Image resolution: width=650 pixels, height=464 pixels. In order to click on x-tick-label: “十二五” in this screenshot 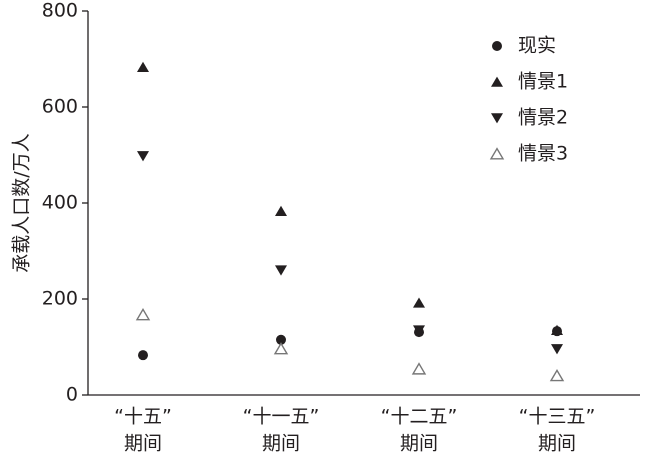, I will do `click(419, 417)`.